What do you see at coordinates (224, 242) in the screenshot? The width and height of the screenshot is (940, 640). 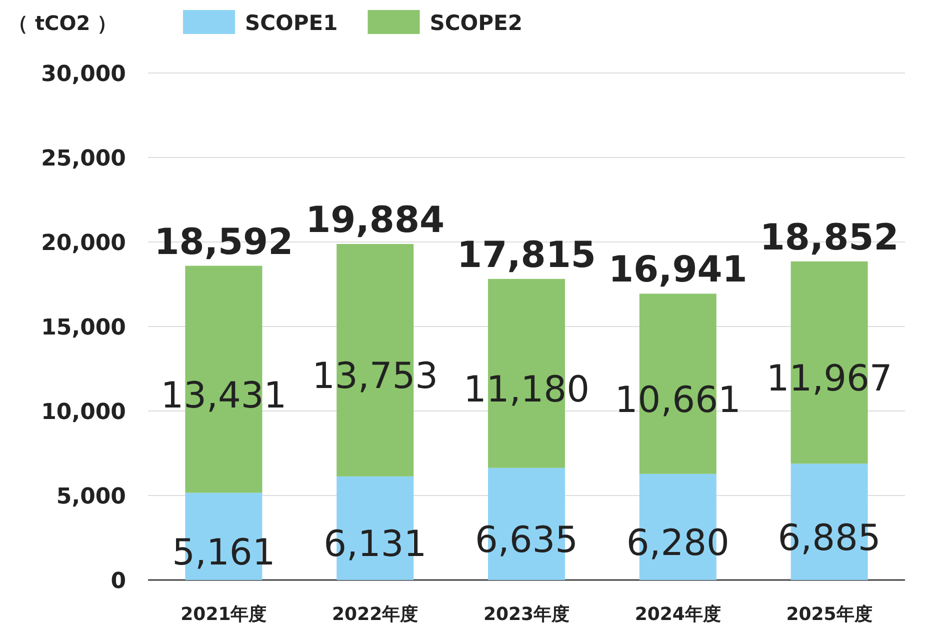 I see `total-label: 18,592` at bounding box center [224, 242].